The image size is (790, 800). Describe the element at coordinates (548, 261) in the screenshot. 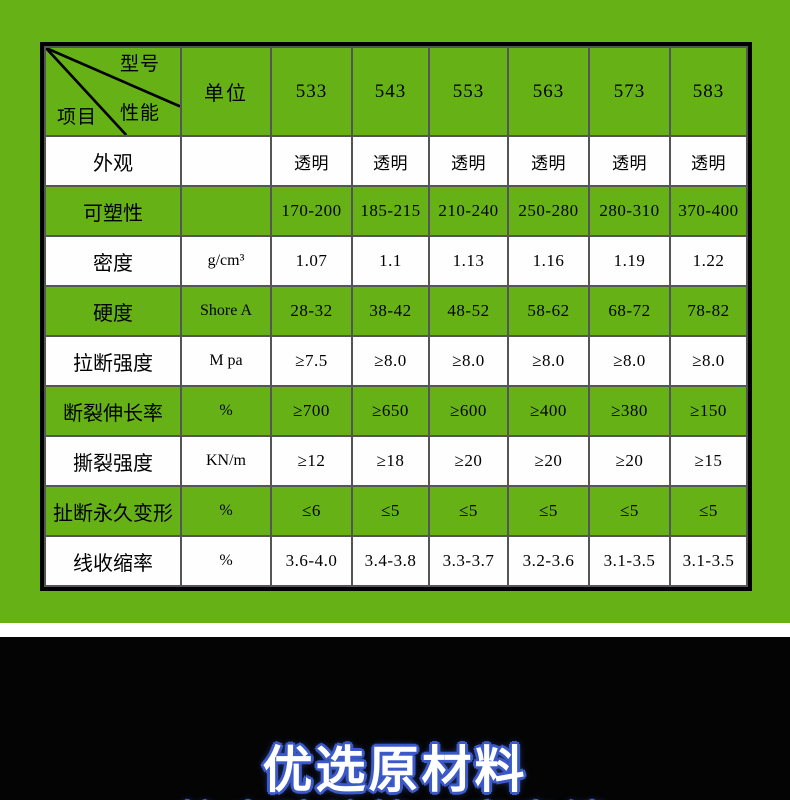

I see `value-cell: 1.16` at that location.